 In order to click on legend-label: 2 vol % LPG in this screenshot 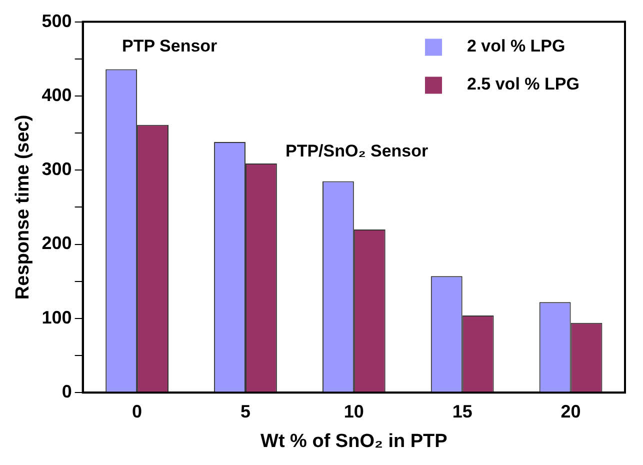, I will do `click(516, 46)`.